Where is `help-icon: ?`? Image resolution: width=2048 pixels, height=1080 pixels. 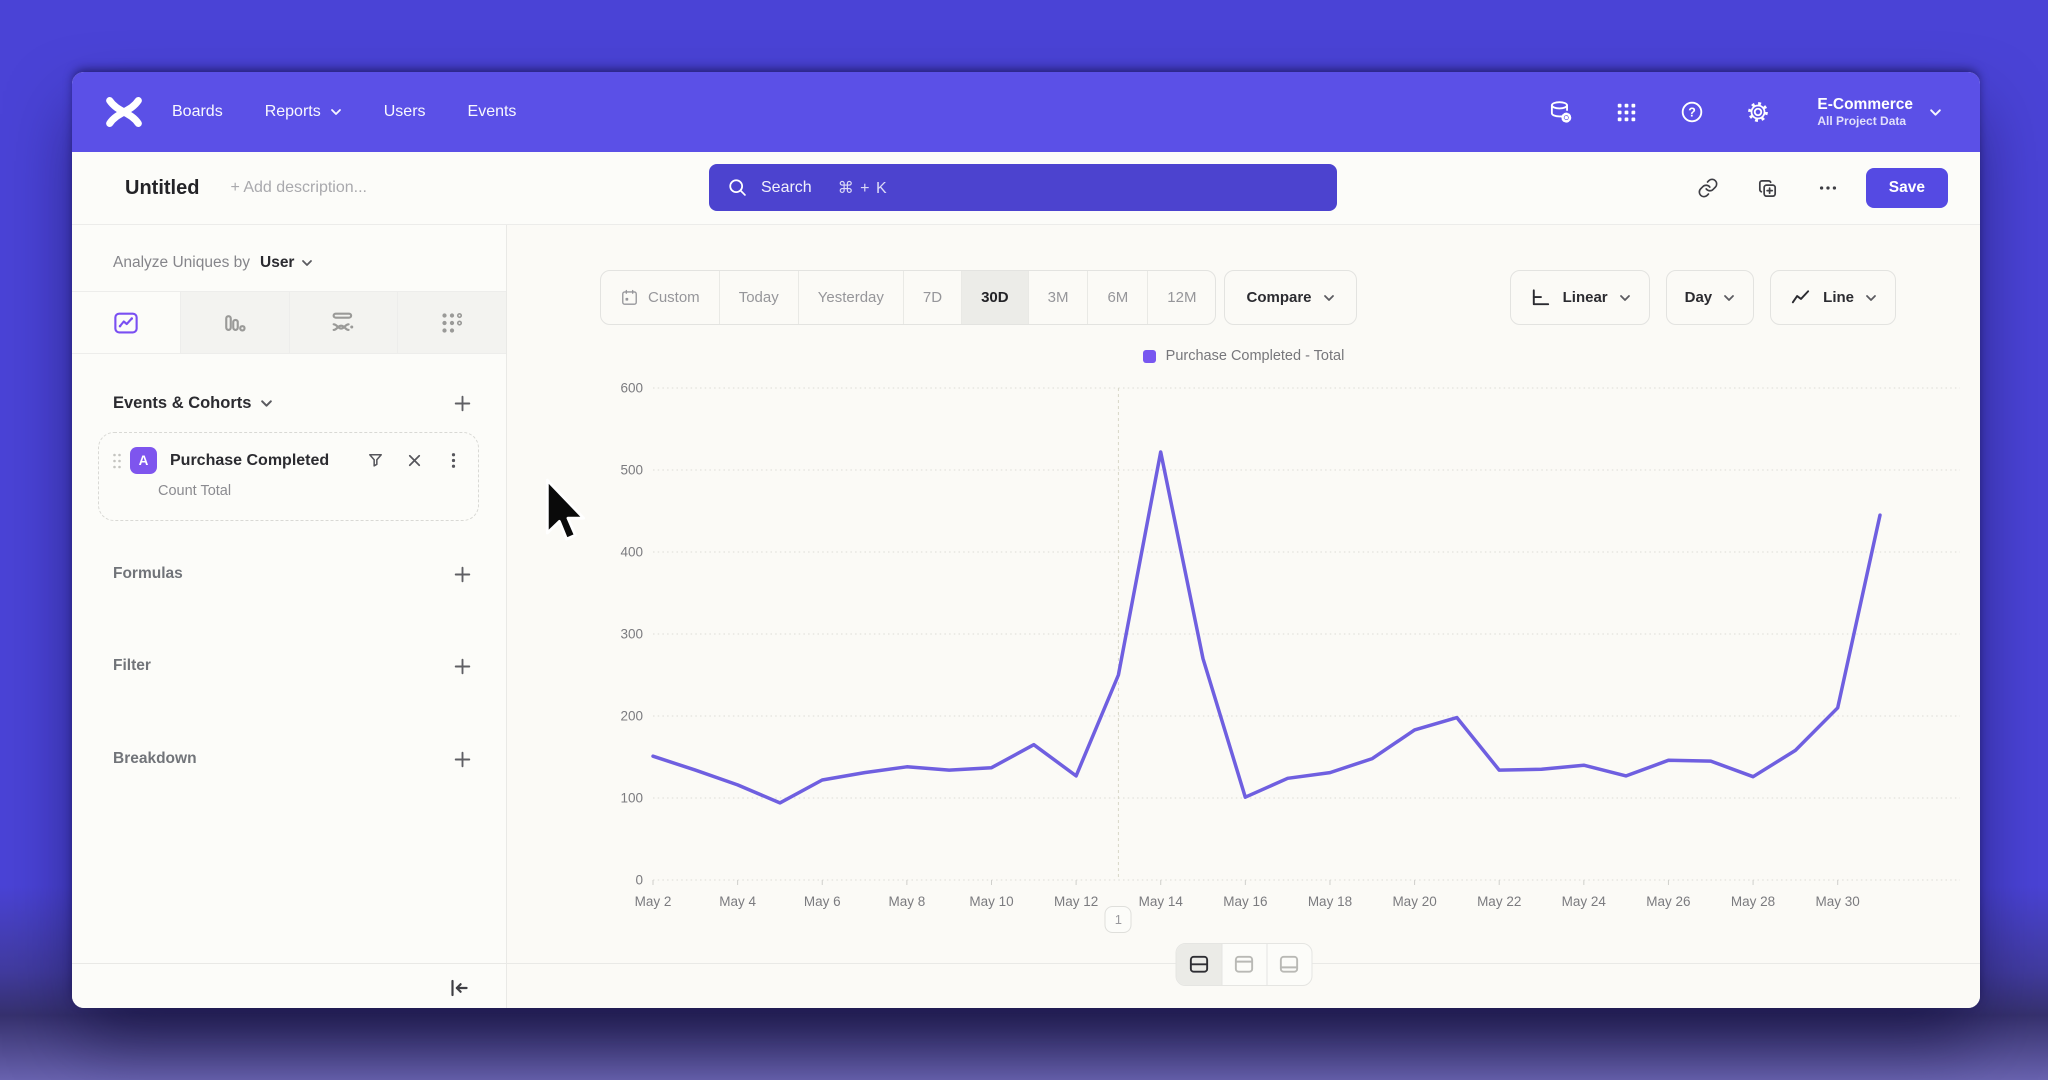
help-icon: ? is located at coordinates (1692, 112).